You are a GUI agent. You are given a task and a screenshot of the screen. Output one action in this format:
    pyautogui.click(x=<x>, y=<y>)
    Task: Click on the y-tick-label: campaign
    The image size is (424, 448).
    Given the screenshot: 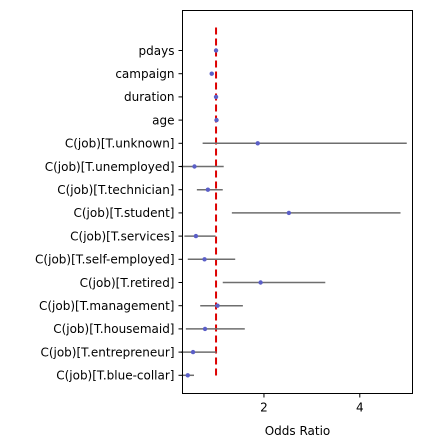 What is the action you would take?
    pyautogui.click(x=144, y=74)
    